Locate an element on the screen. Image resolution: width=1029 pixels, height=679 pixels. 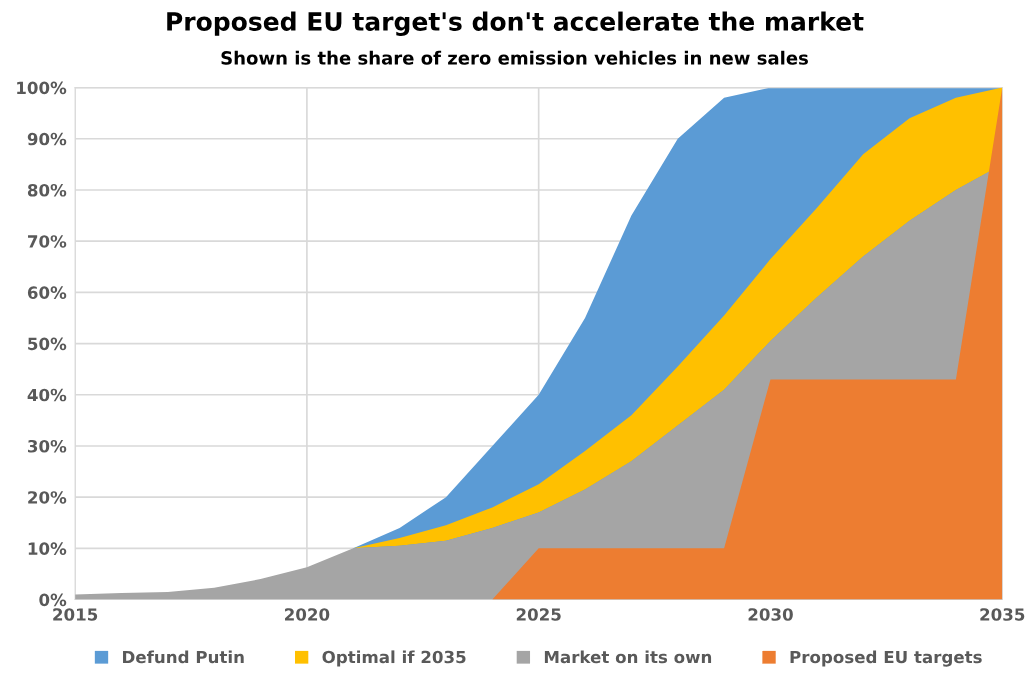
legend-label: Proposed EU targets is located at coordinates (886, 658).